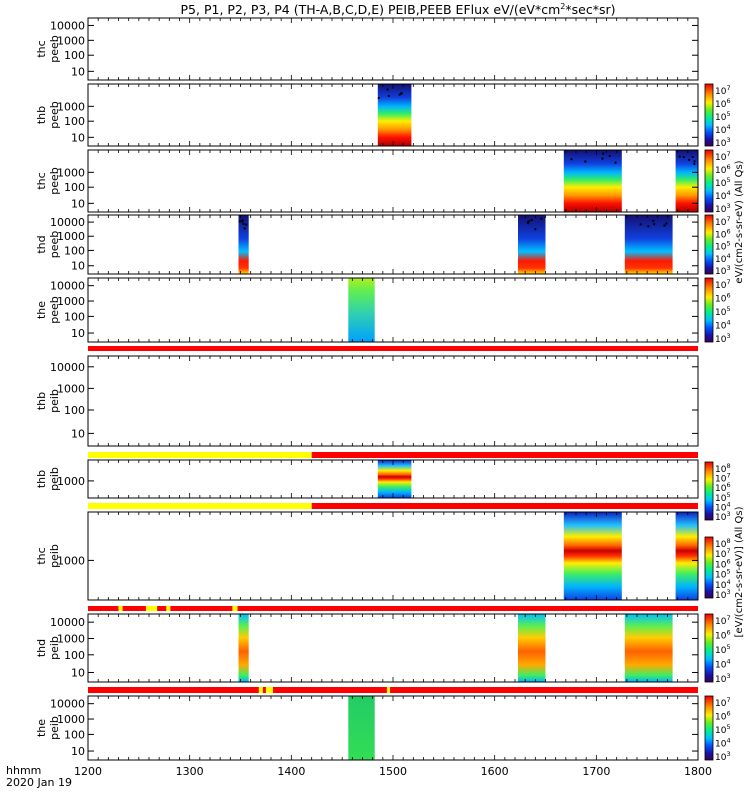  What do you see at coordinates (495, 771) in the screenshot?
I see `x-tick-label: 1600` at bounding box center [495, 771].